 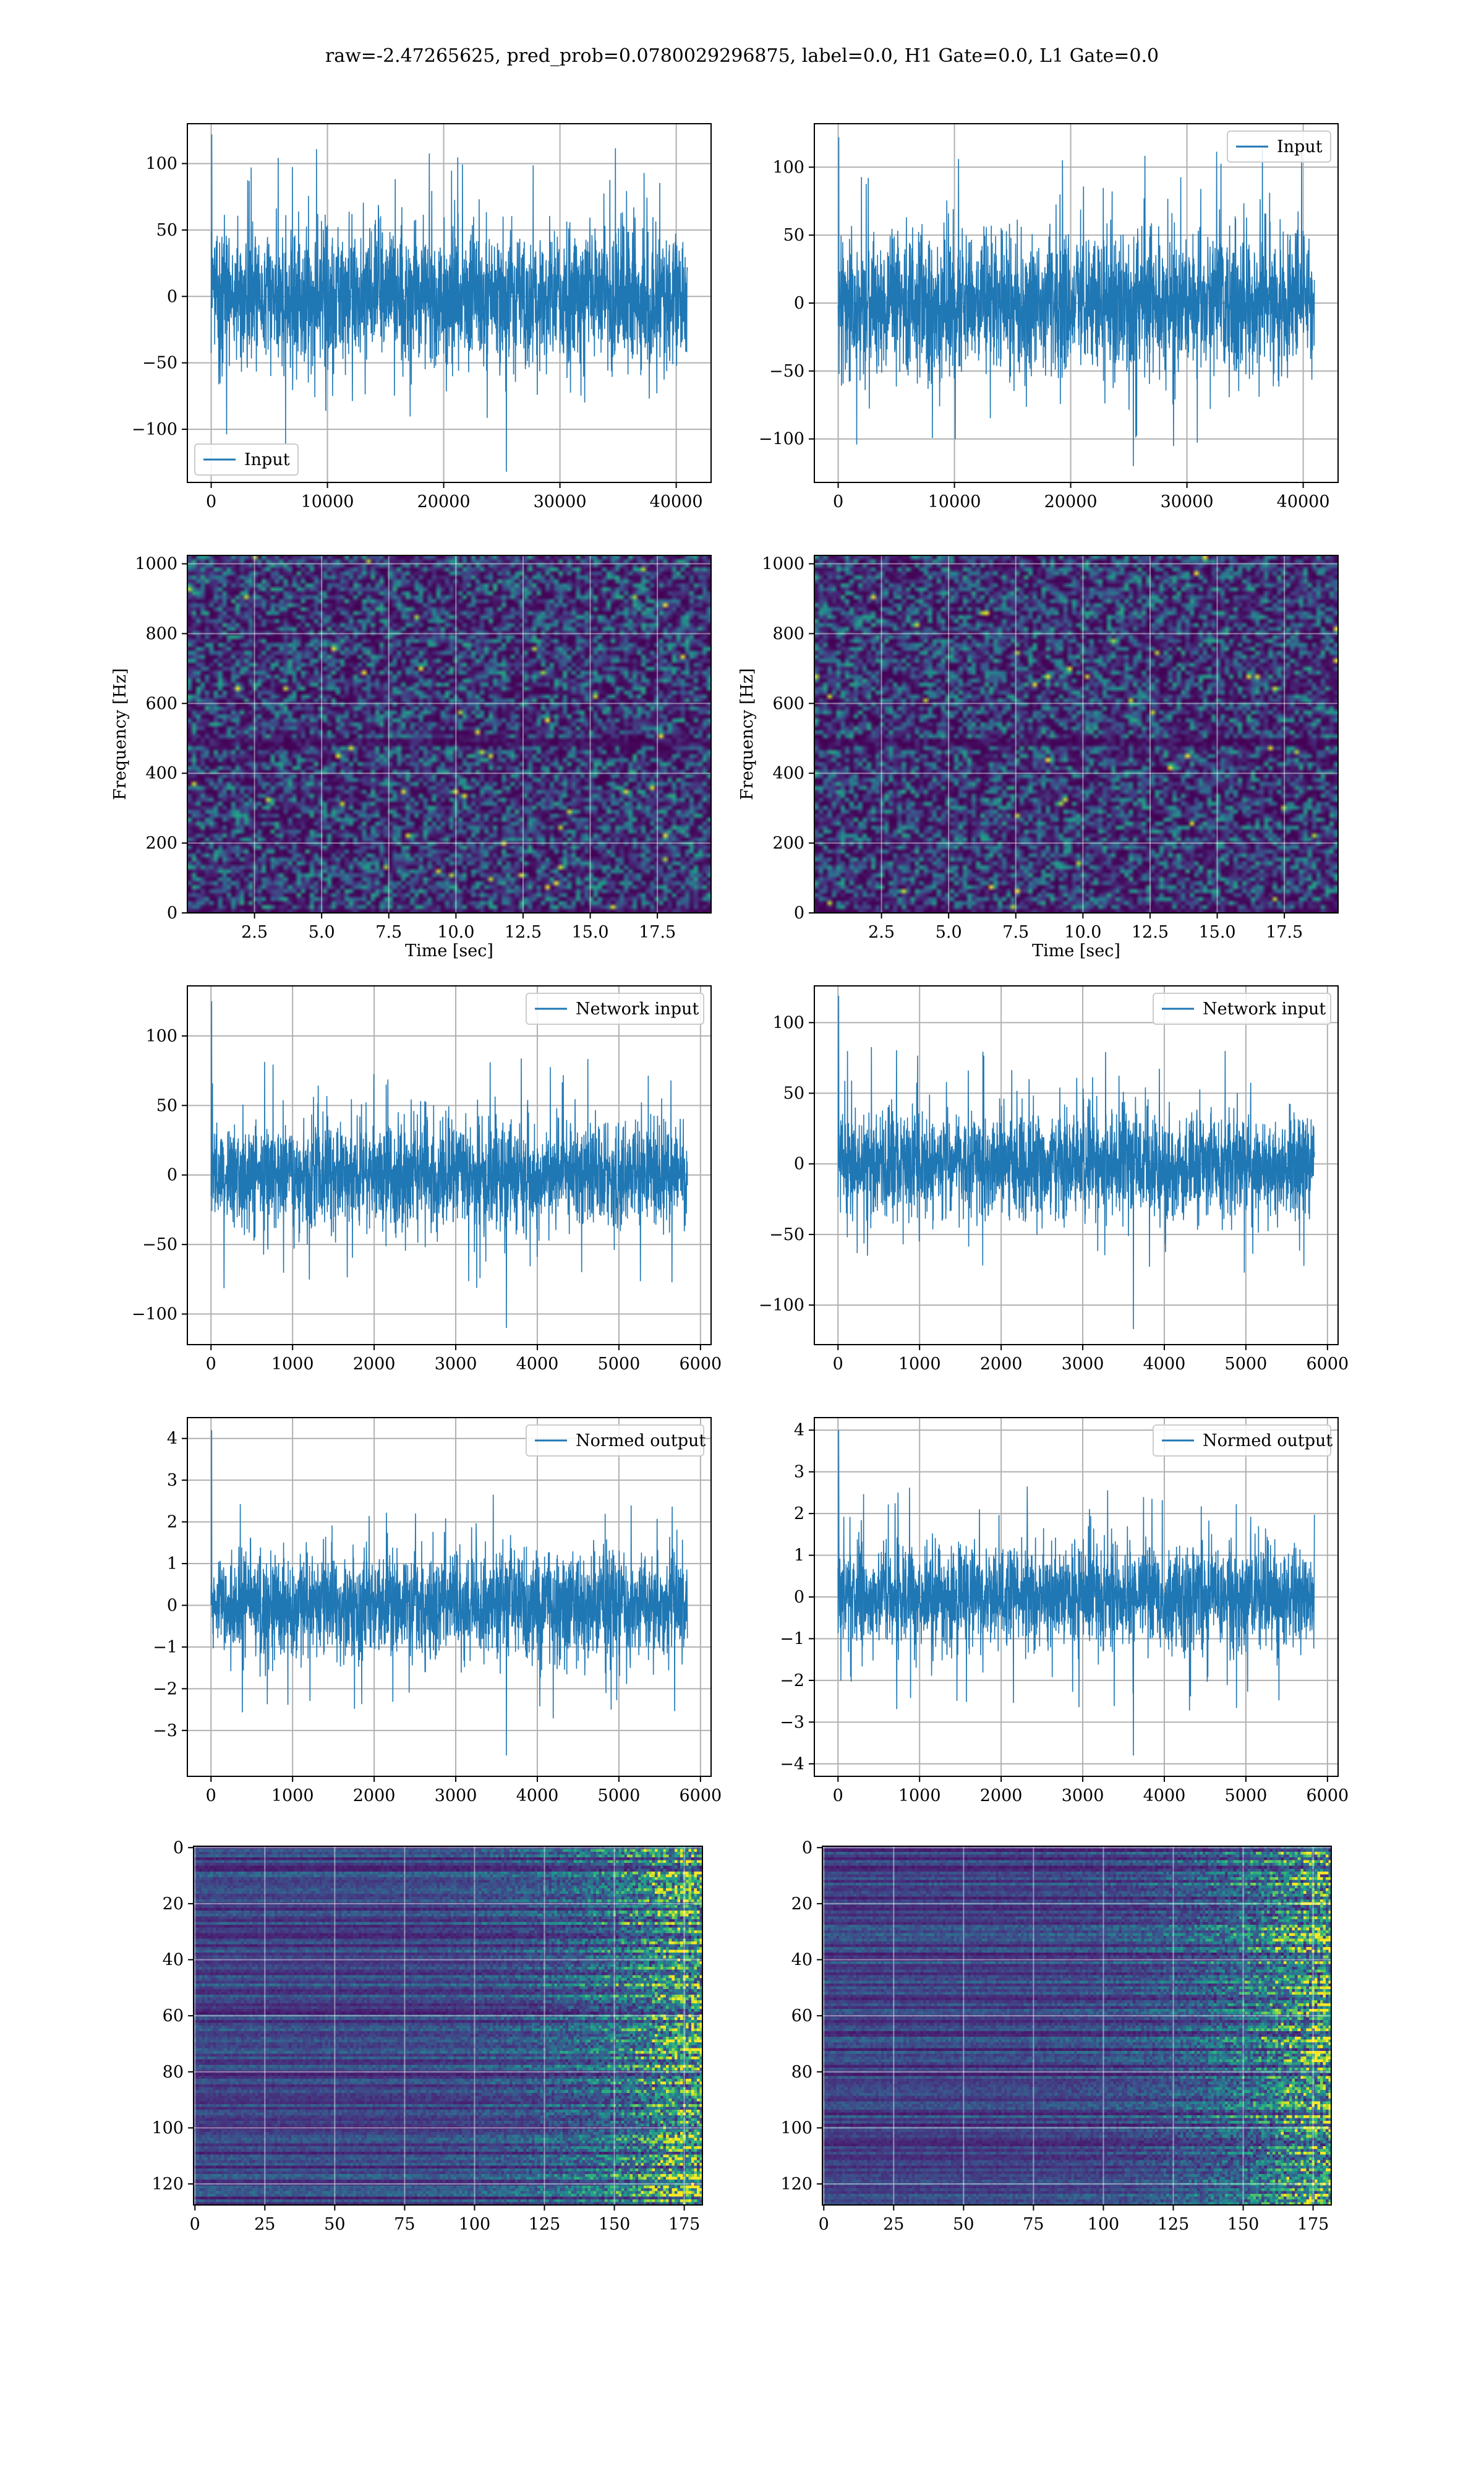 I want to click on legend-box, so click(x=1242, y=1009).